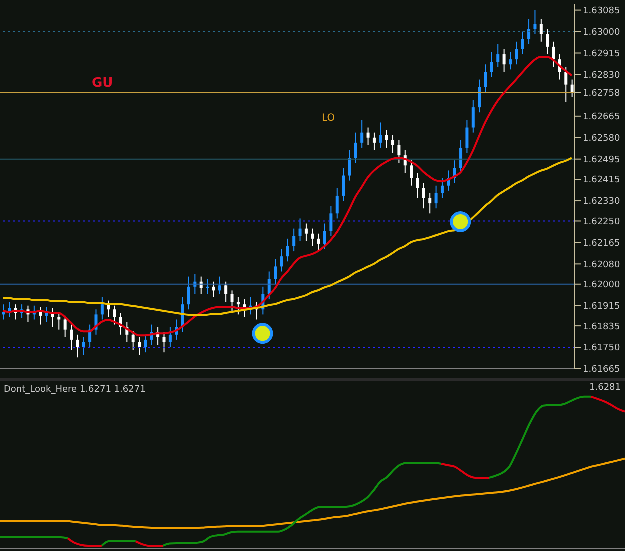  Describe the element at coordinates (601, 243) in the screenshot. I see `y-tick-label: 1.62165` at that location.